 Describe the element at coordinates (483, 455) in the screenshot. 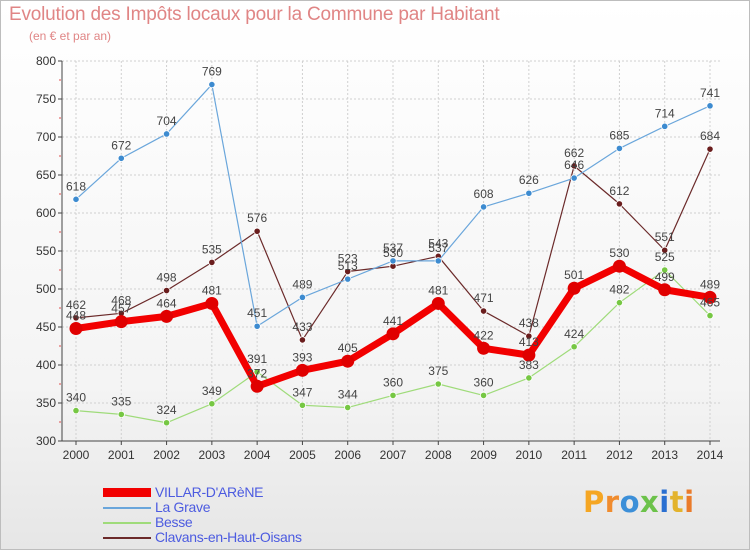

I see `x-tick-label: 2009` at that location.